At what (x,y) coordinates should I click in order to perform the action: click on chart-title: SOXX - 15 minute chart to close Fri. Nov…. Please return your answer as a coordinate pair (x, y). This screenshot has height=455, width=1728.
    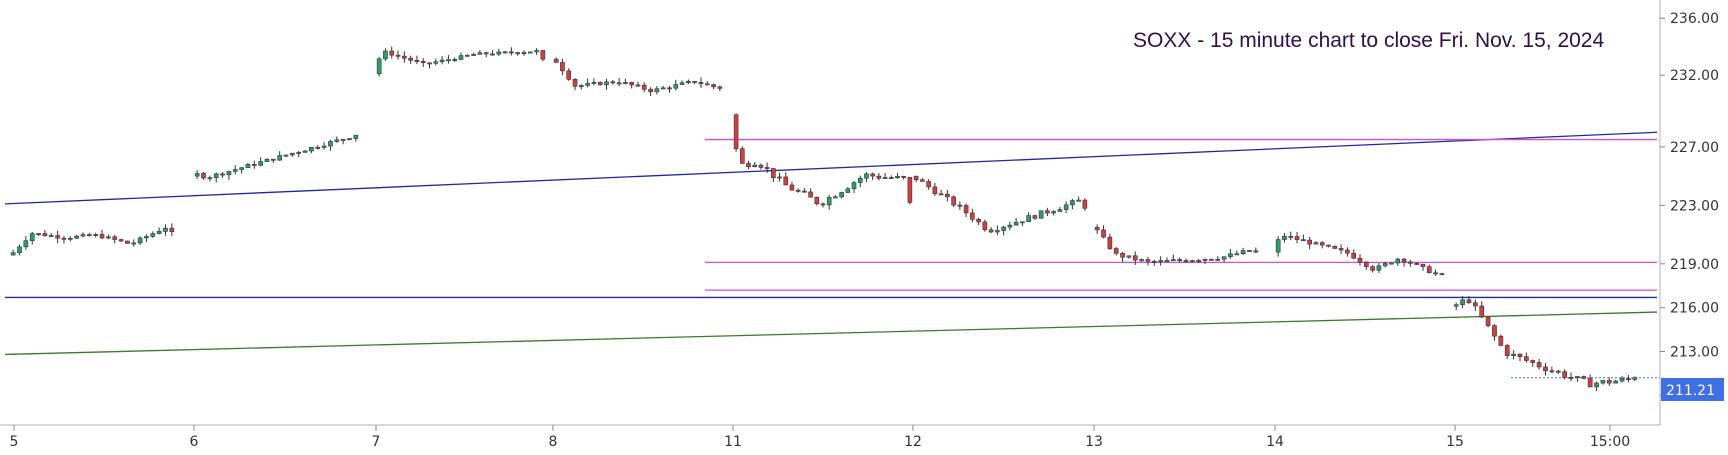
    Looking at the image, I should click on (1368, 40).